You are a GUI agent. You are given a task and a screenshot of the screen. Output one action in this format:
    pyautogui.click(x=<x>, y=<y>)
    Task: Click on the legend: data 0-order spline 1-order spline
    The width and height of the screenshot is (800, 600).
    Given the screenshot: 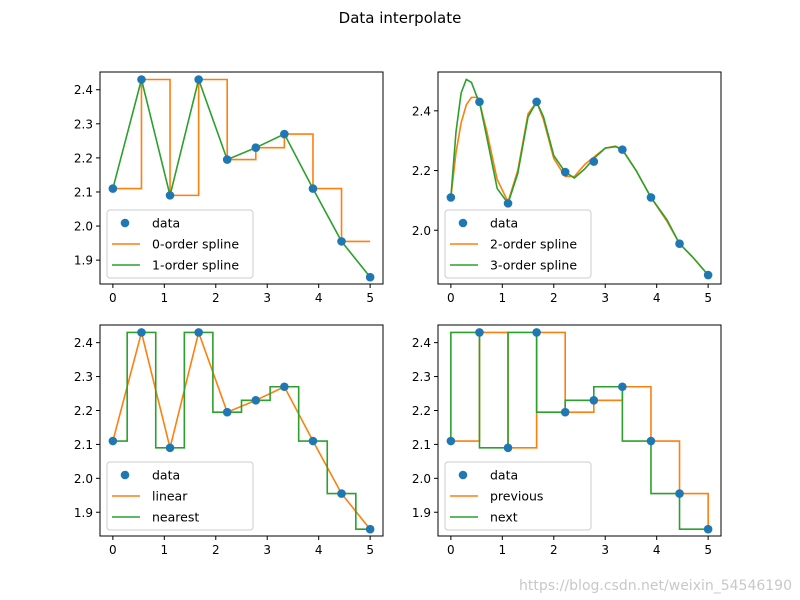 What is the action you would take?
    pyautogui.click(x=180, y=244)
    